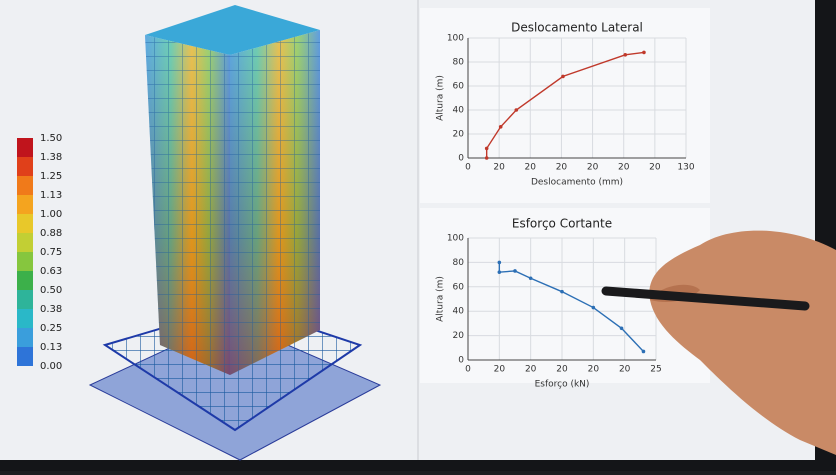 This screenshot has height=475, width=836. I want to click on colorbar-label: 1.50, so click(51, 138).